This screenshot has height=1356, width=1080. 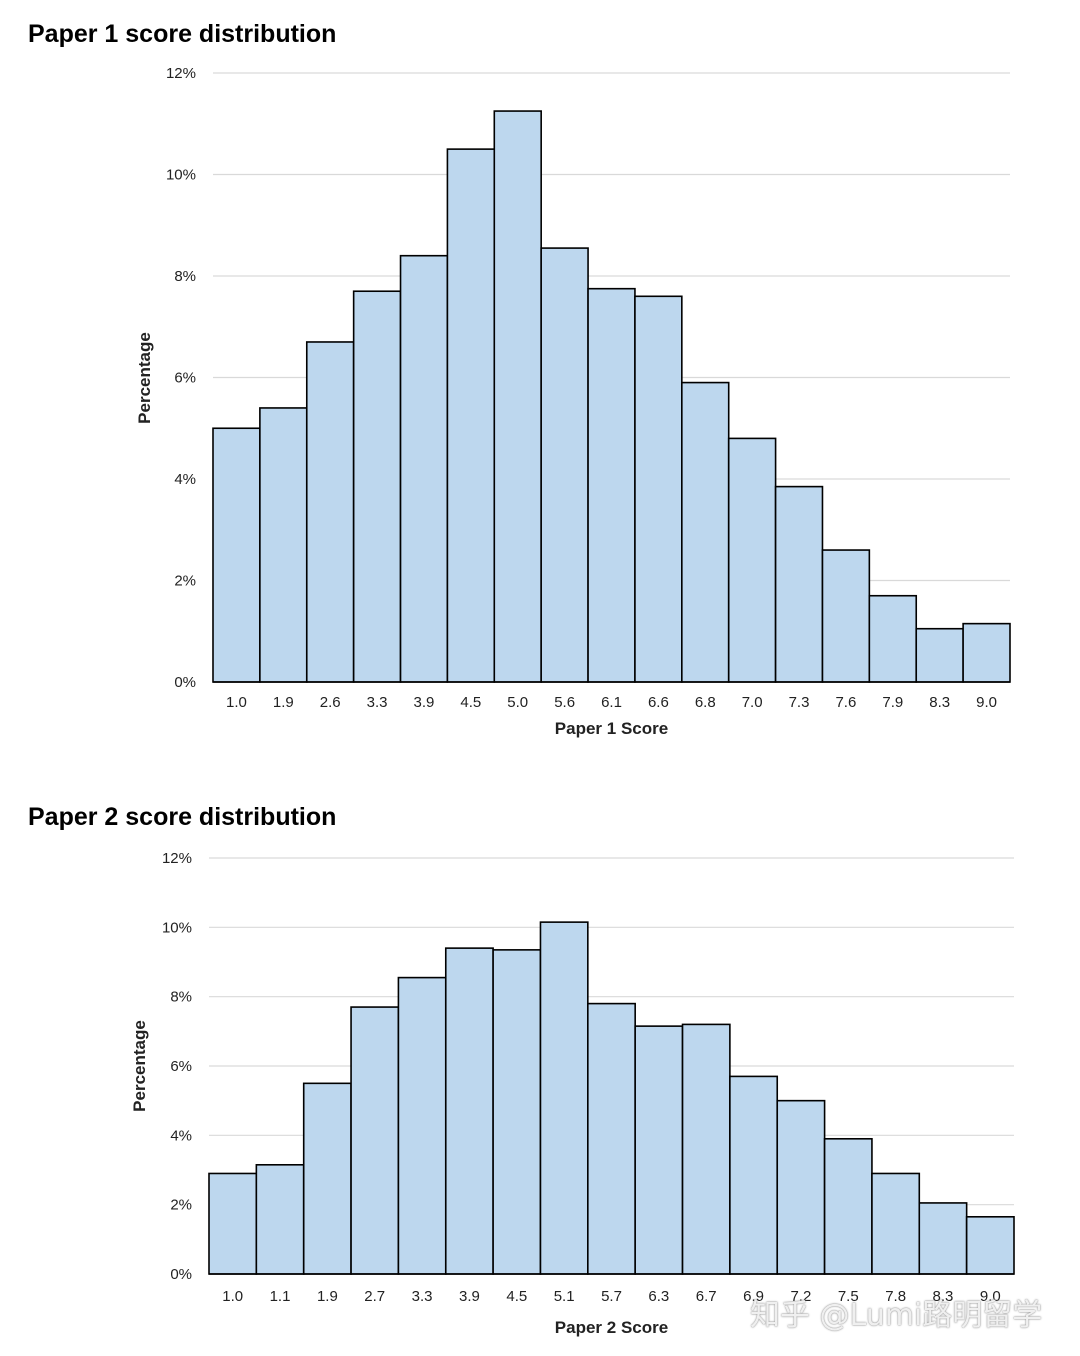 What do you see at coordinates (181, 1066) in the screenshot?
I see `chart2-ytick-label: 6%` at bounding box center [181, 1066].